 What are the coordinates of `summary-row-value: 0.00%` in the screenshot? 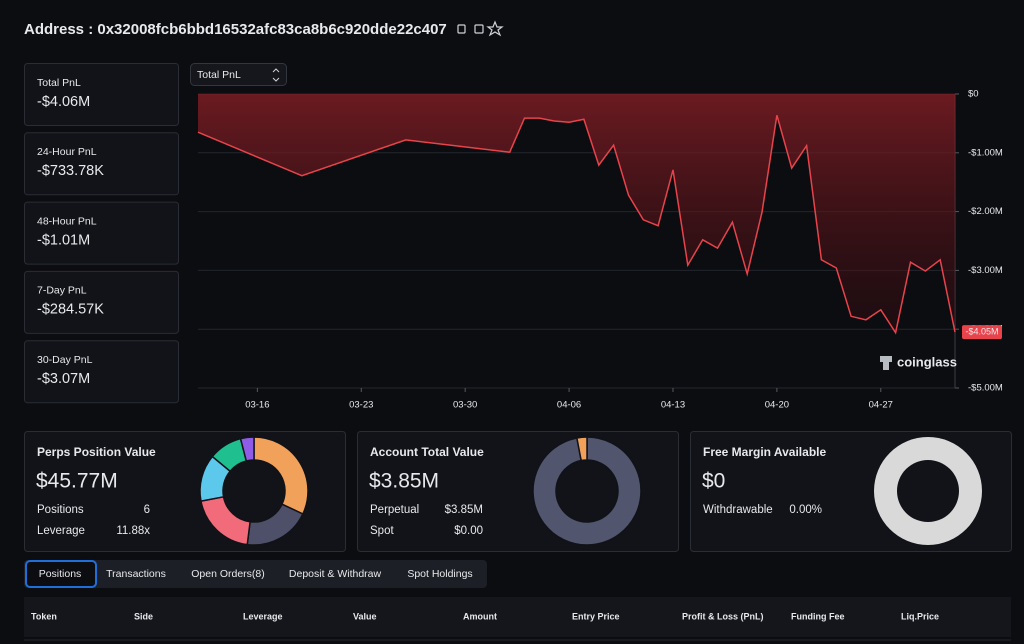 It's located at (805, 510).